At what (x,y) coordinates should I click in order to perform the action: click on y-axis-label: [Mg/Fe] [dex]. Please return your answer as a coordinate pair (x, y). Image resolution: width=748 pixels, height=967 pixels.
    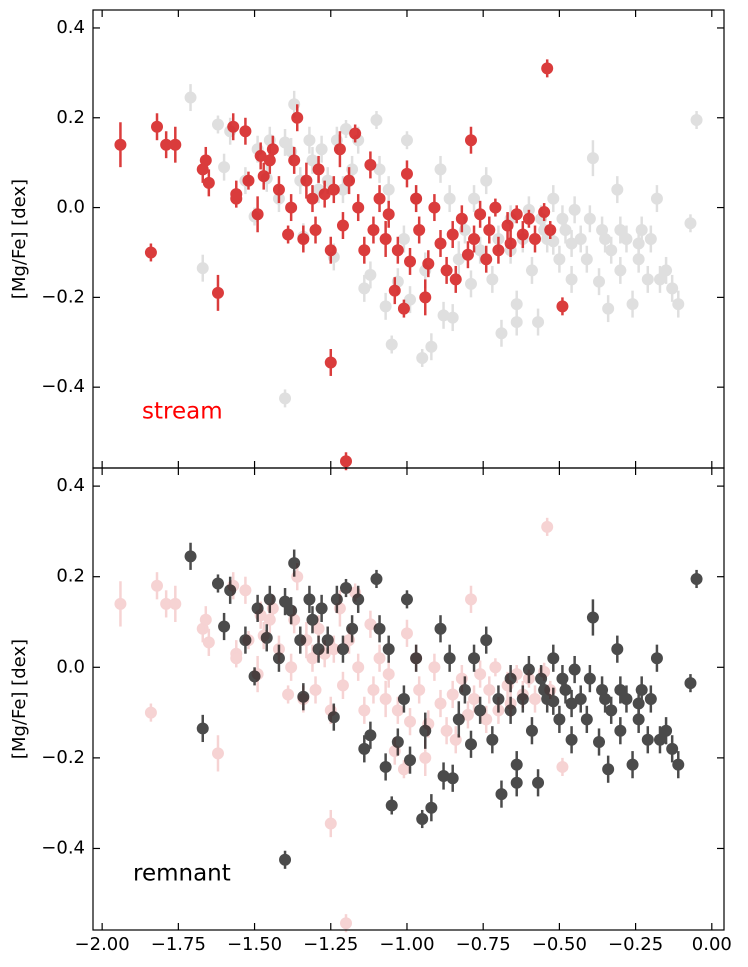
    Looking at the image, I should click on (19, 699).